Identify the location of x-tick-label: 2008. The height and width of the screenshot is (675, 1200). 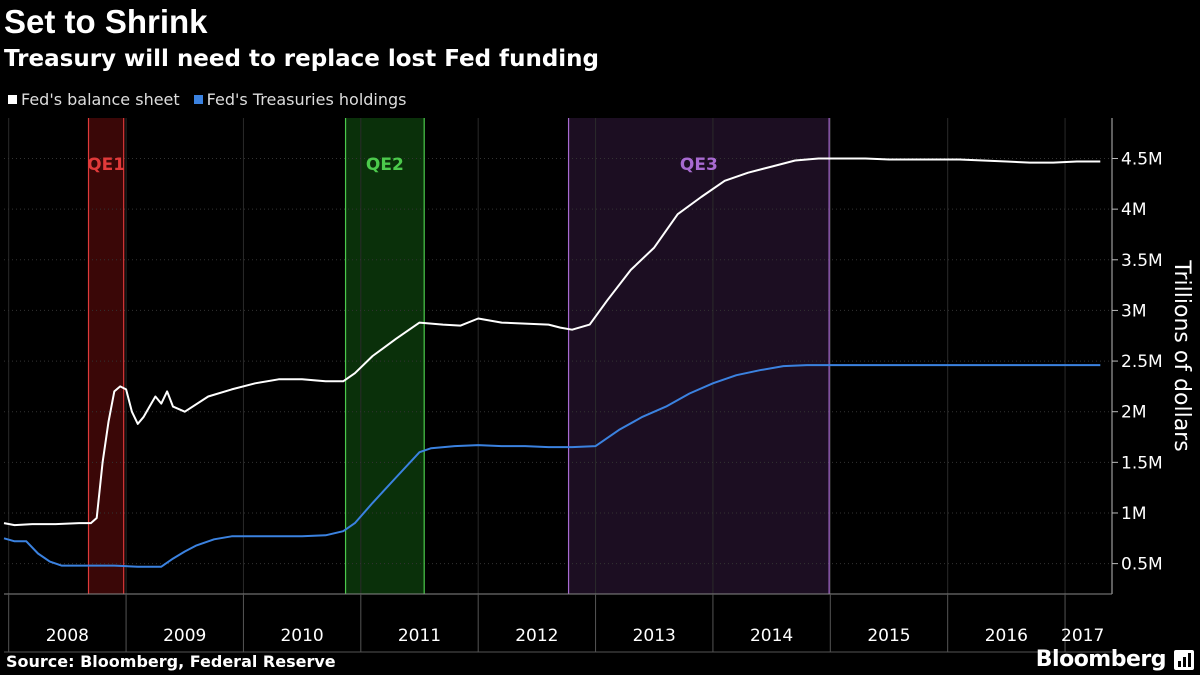
(67, 636).